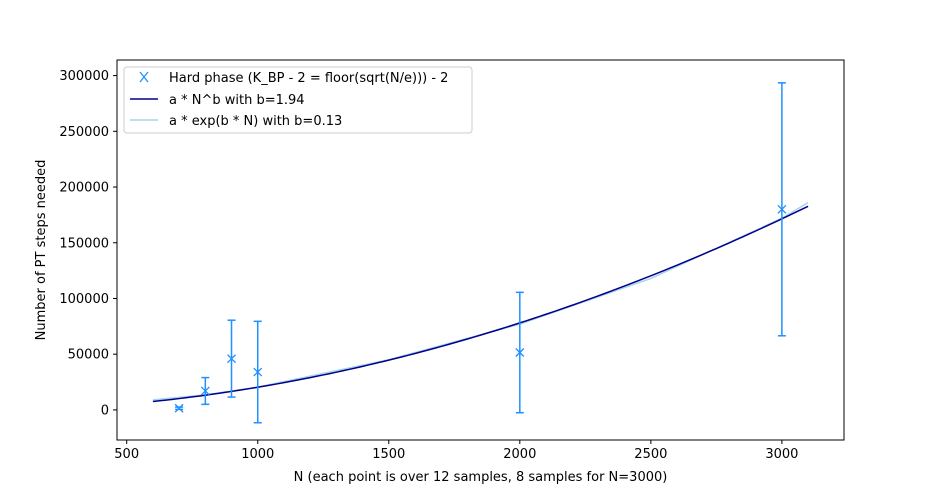 The width and height of the screenshot is (938, 495). Describe the element at coordinates (388, 454) in the screenshot. I see `x-tick-label: 1500` at that location.